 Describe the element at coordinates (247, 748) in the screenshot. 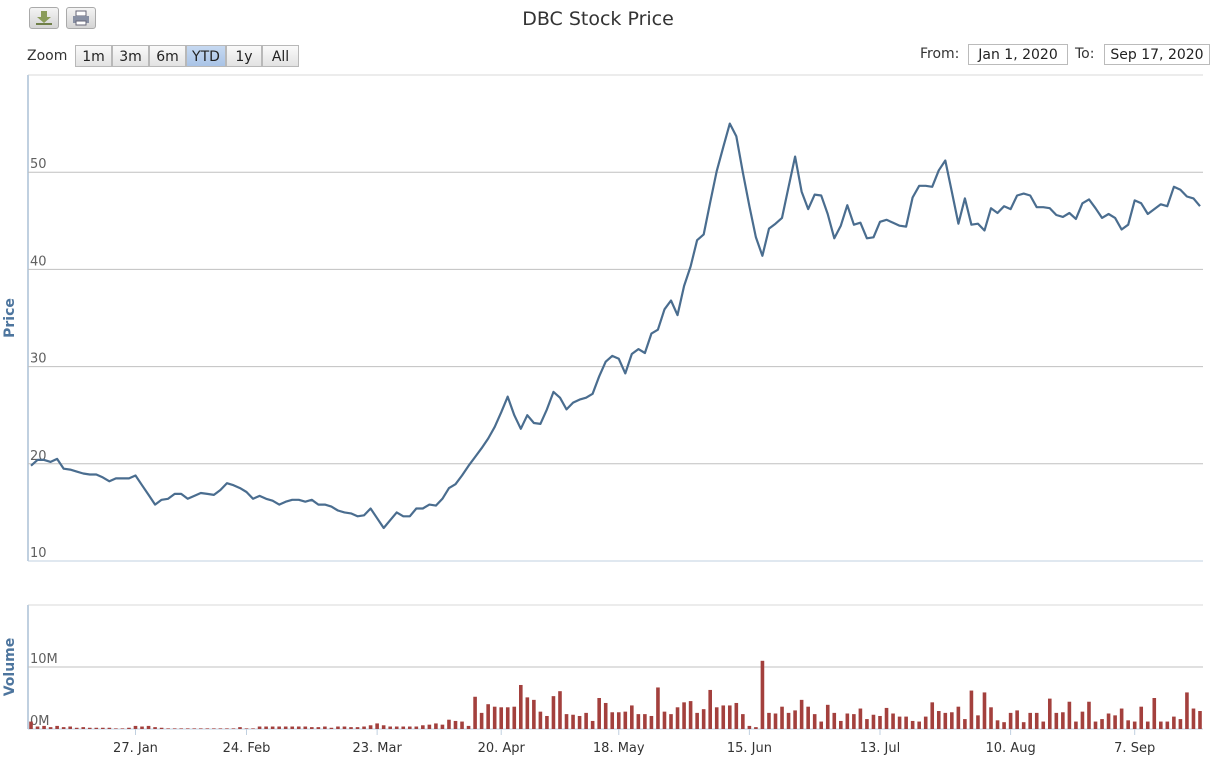

I see `x-tick-label: 24. Feb` at that location.